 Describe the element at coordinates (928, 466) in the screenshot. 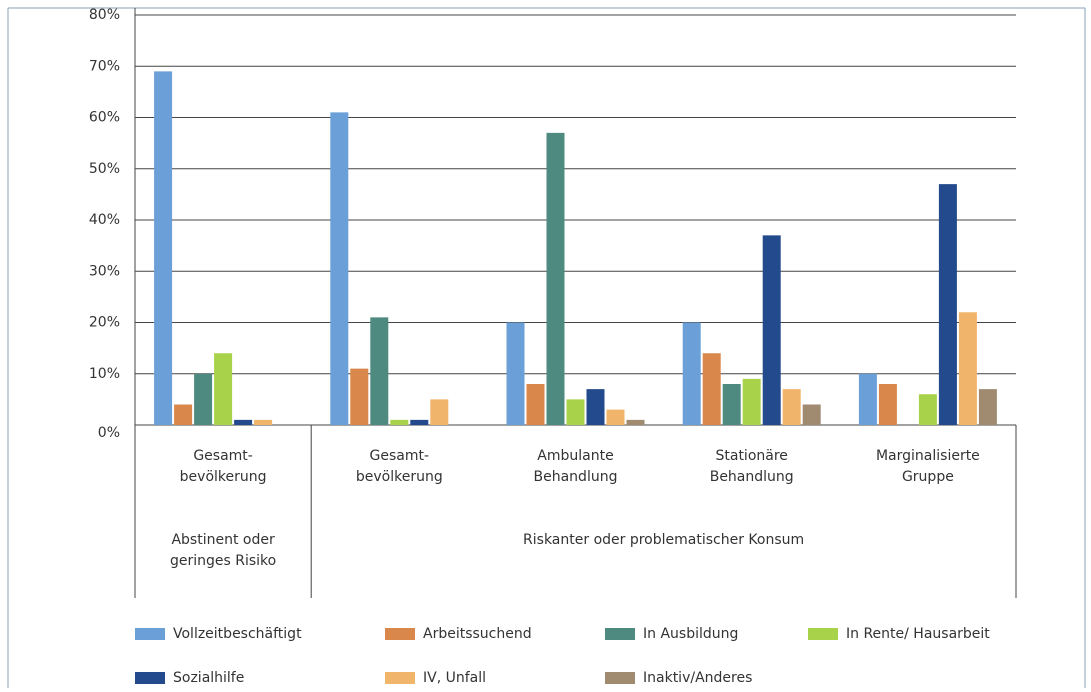

I see `x-tick-label: Marginalisierte Gruppe` at that location.